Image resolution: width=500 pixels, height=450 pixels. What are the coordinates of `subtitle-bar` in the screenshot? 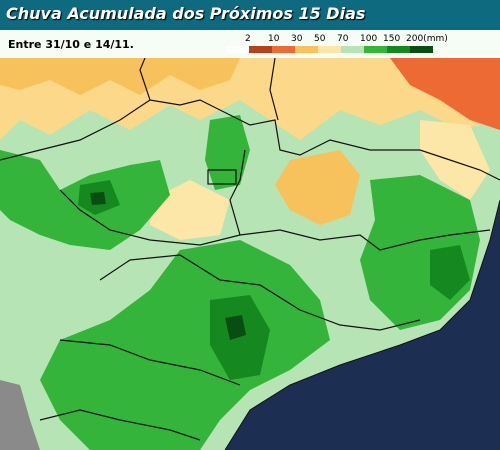 It's located at (250, 44).